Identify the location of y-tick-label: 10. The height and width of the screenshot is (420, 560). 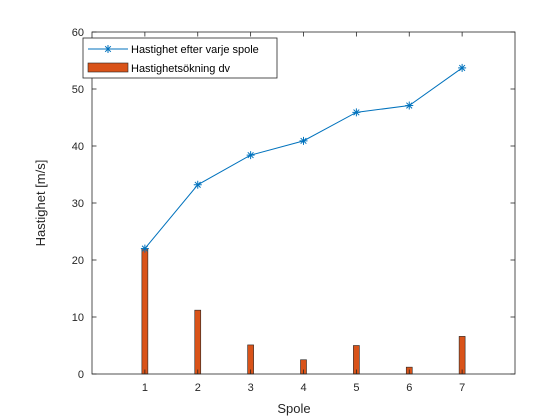
(78, 318).